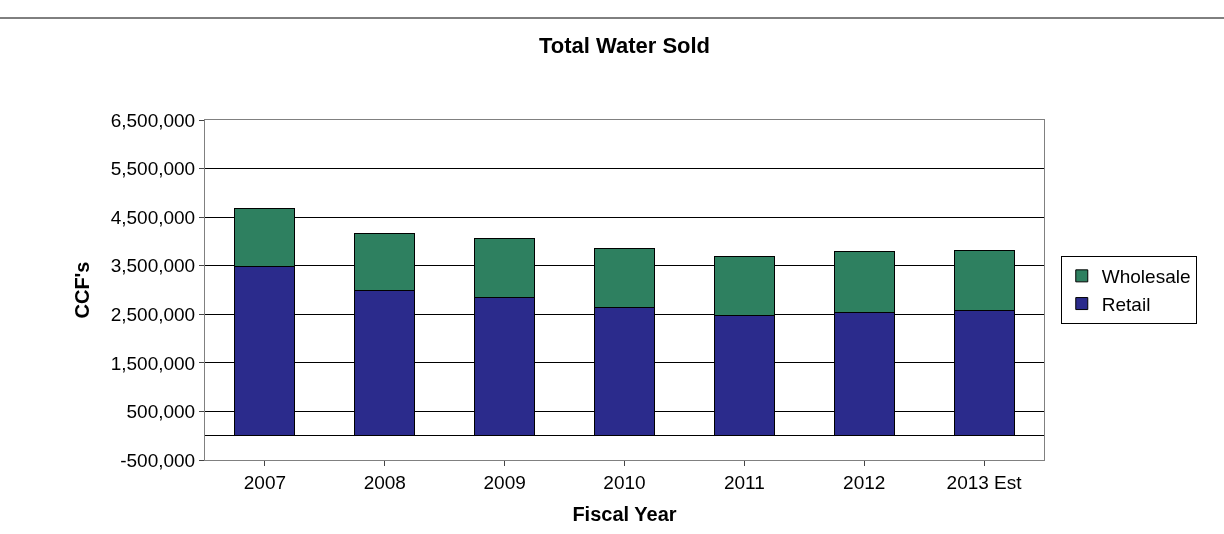 Image resolution: width=1224 pixels, height=534 pixels. Describe the element at coordinates (384, 482) in the screenshot. I see `x-tick-label: 2008` at that location.